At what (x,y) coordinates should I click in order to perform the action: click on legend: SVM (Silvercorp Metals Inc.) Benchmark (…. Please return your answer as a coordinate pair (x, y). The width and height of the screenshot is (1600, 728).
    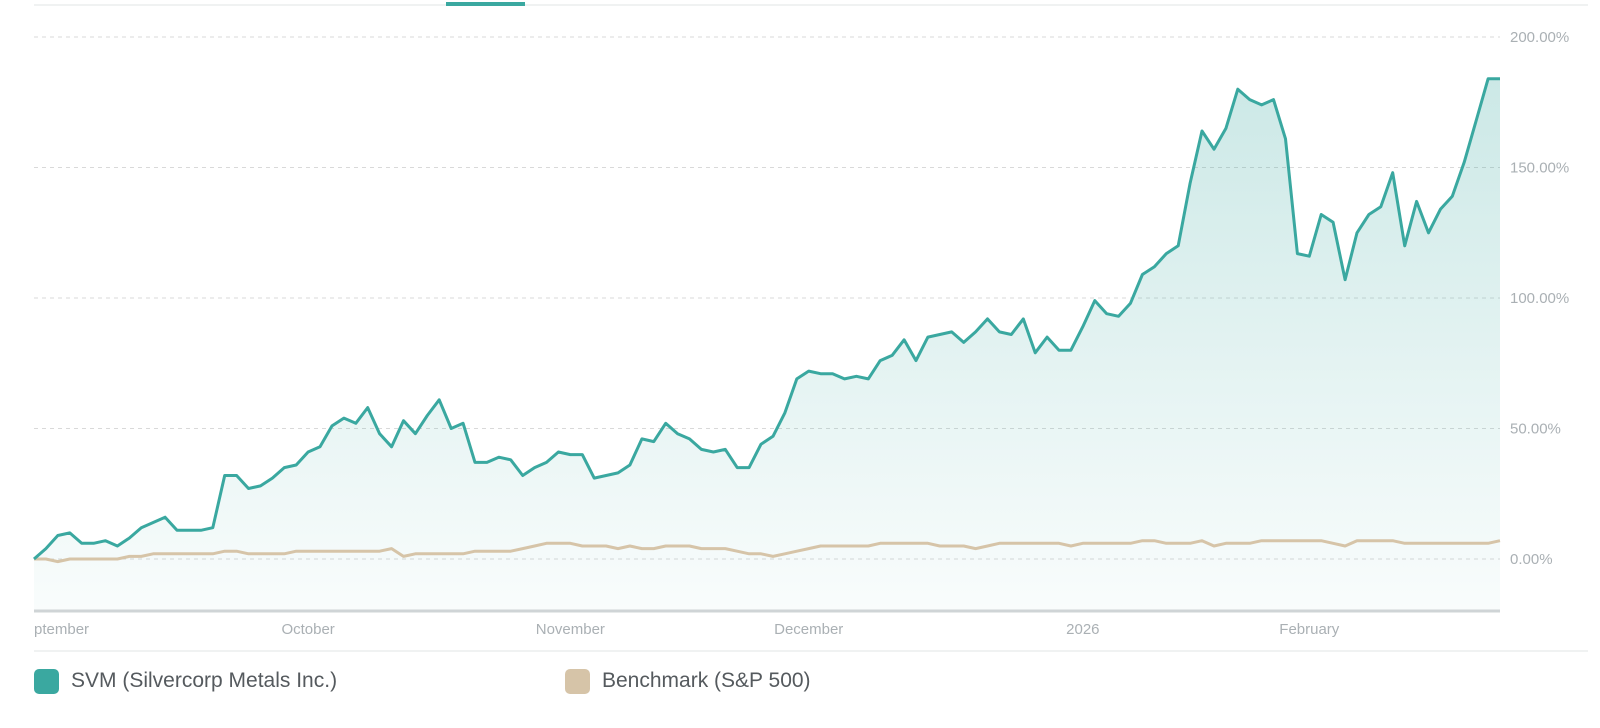
    Looking at the image, I should click on (800, 686).